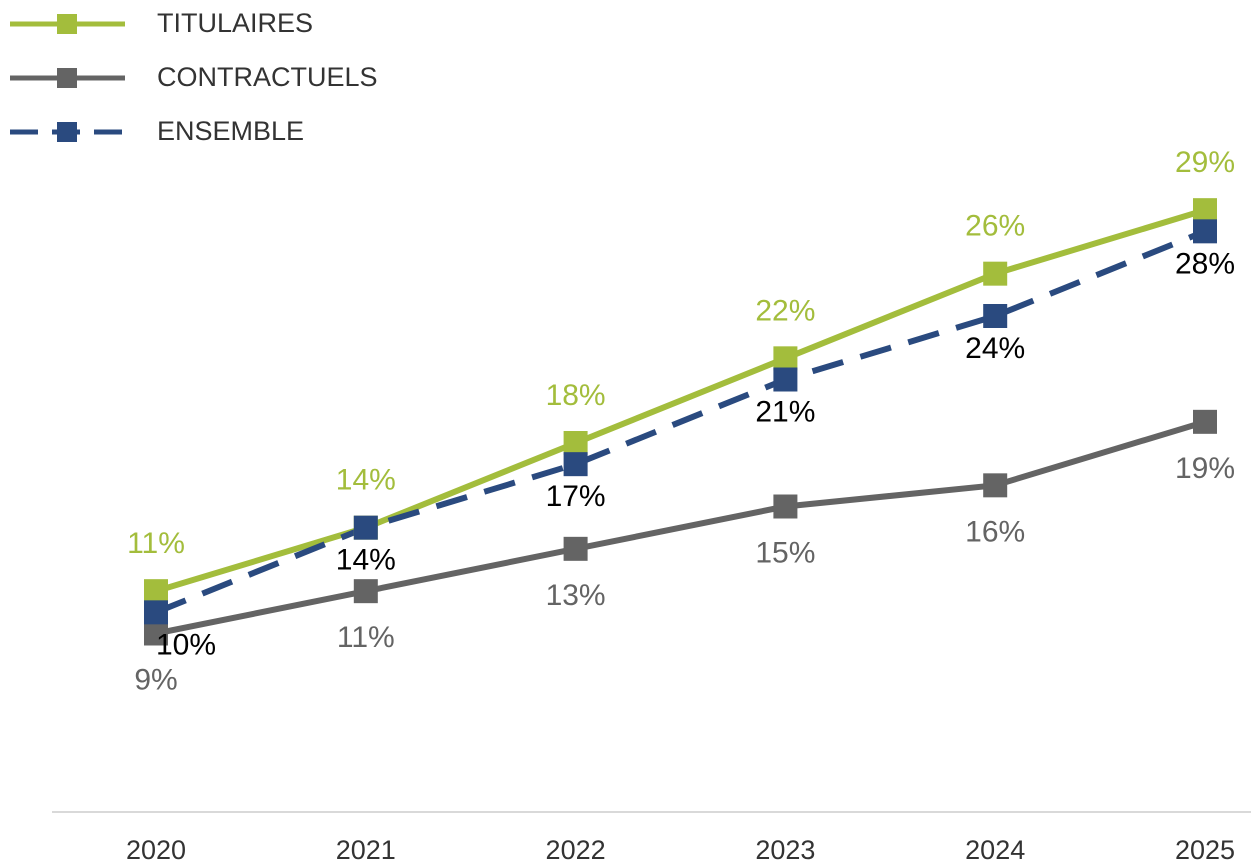  Describe the element at coordinates (1205, 850) in the screenshot. I see `x-tick-label: 2025` at that location.